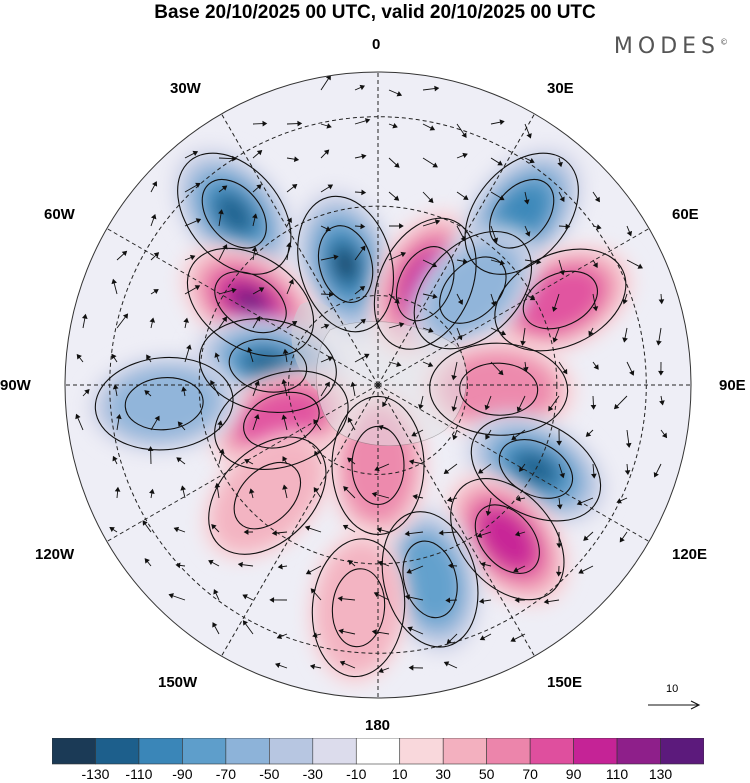 The width and height of the screenshot is (750, 783). What do you see at coordinates (378, 385) in the screenshot?
I see `latitude-circle` at bounding box center [378, 385].